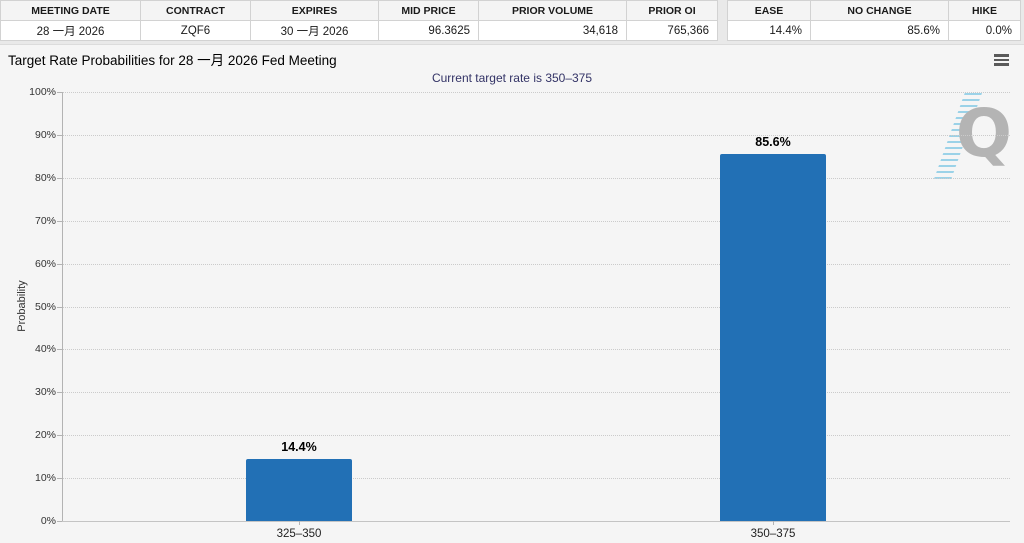 This screenshot has height=543, width=1024. I want to click on cell-value: 85.6%, so click(879, 30).